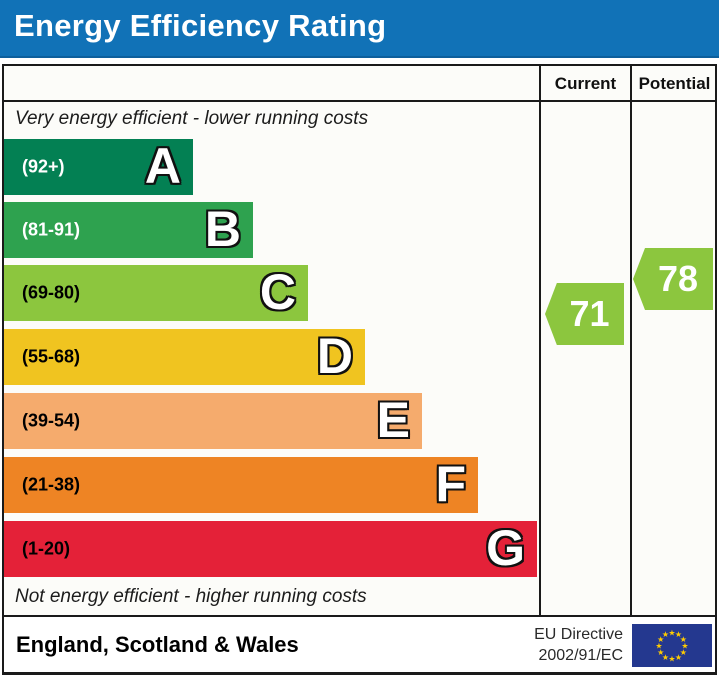  Describe the element at coordinates (672, 645) in the screenshot. I see `eu-flag-icon: ★ ★ ★ ★ ★ ★ ★ ★ ★ ★ ★ ★` at that location.